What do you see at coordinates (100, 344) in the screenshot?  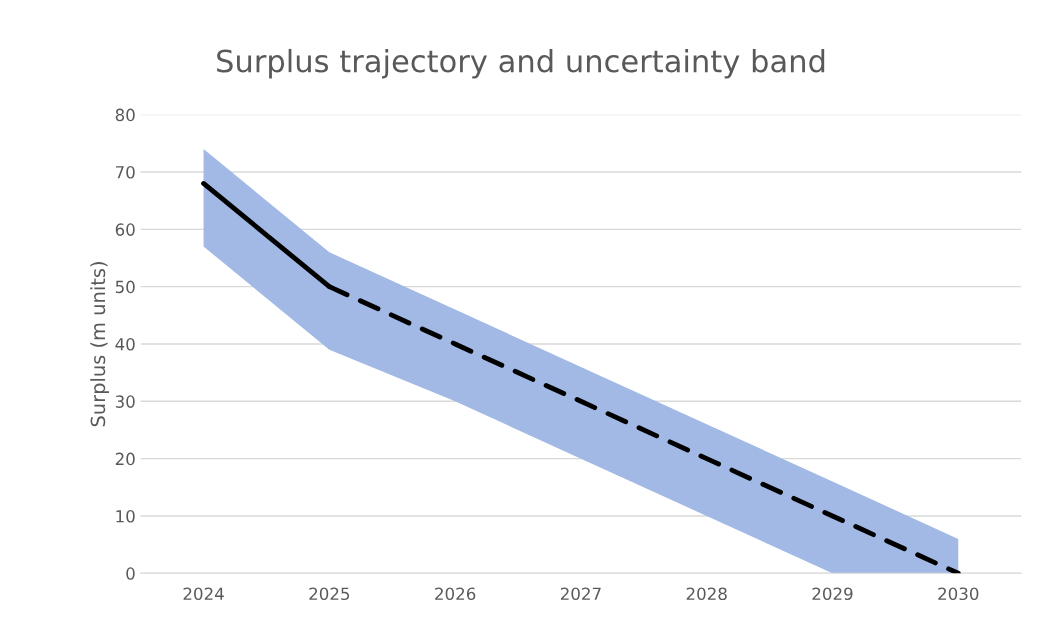 I see `y-axis-title: Surplus (m units)` at bounding box center [100, 344].